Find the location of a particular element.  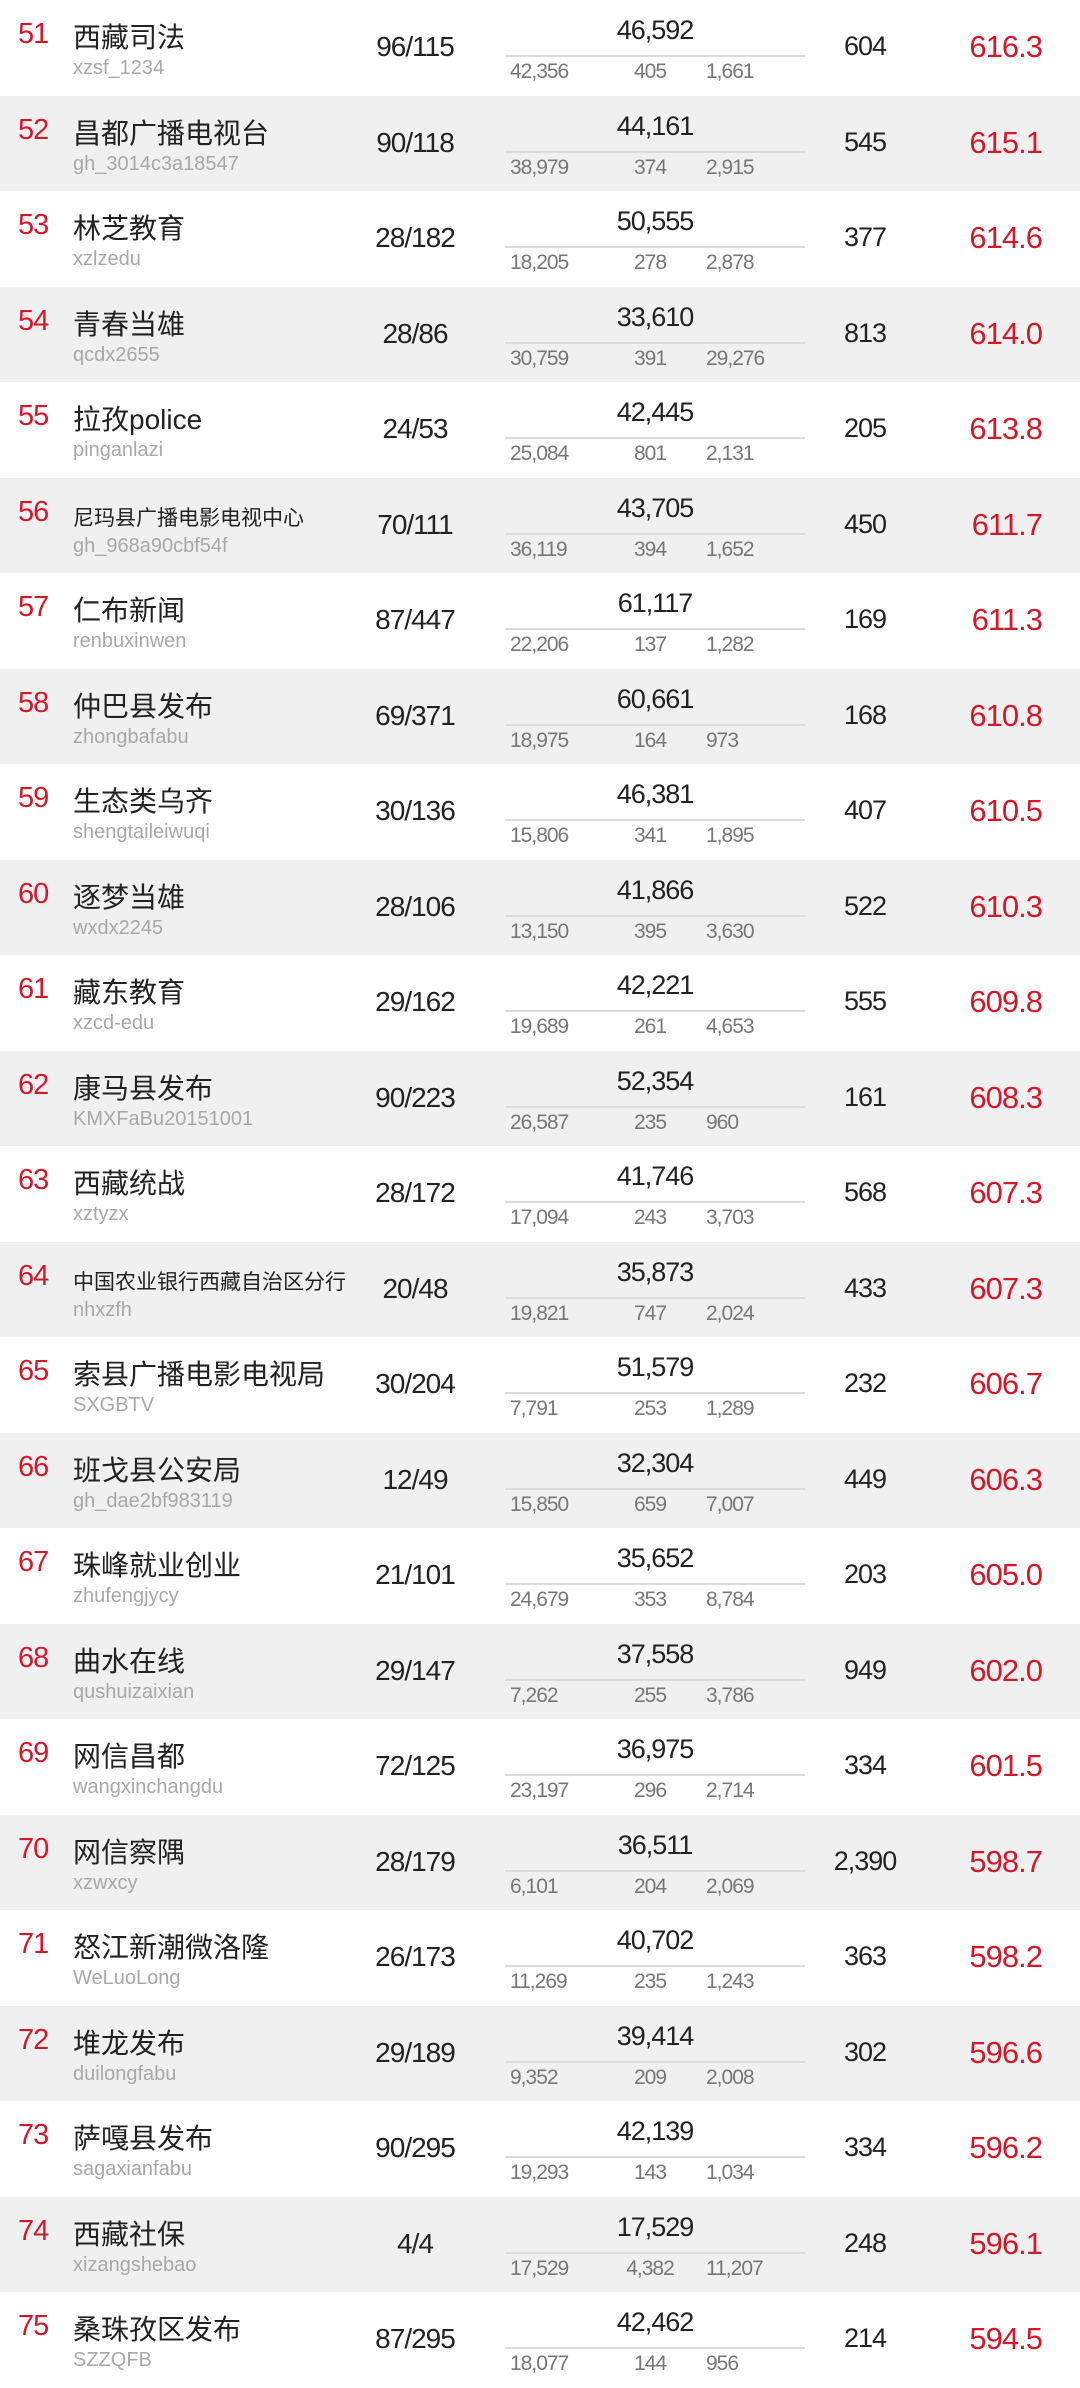

account-name: 班戈县公安局 is located at coordinates (157, 1470).